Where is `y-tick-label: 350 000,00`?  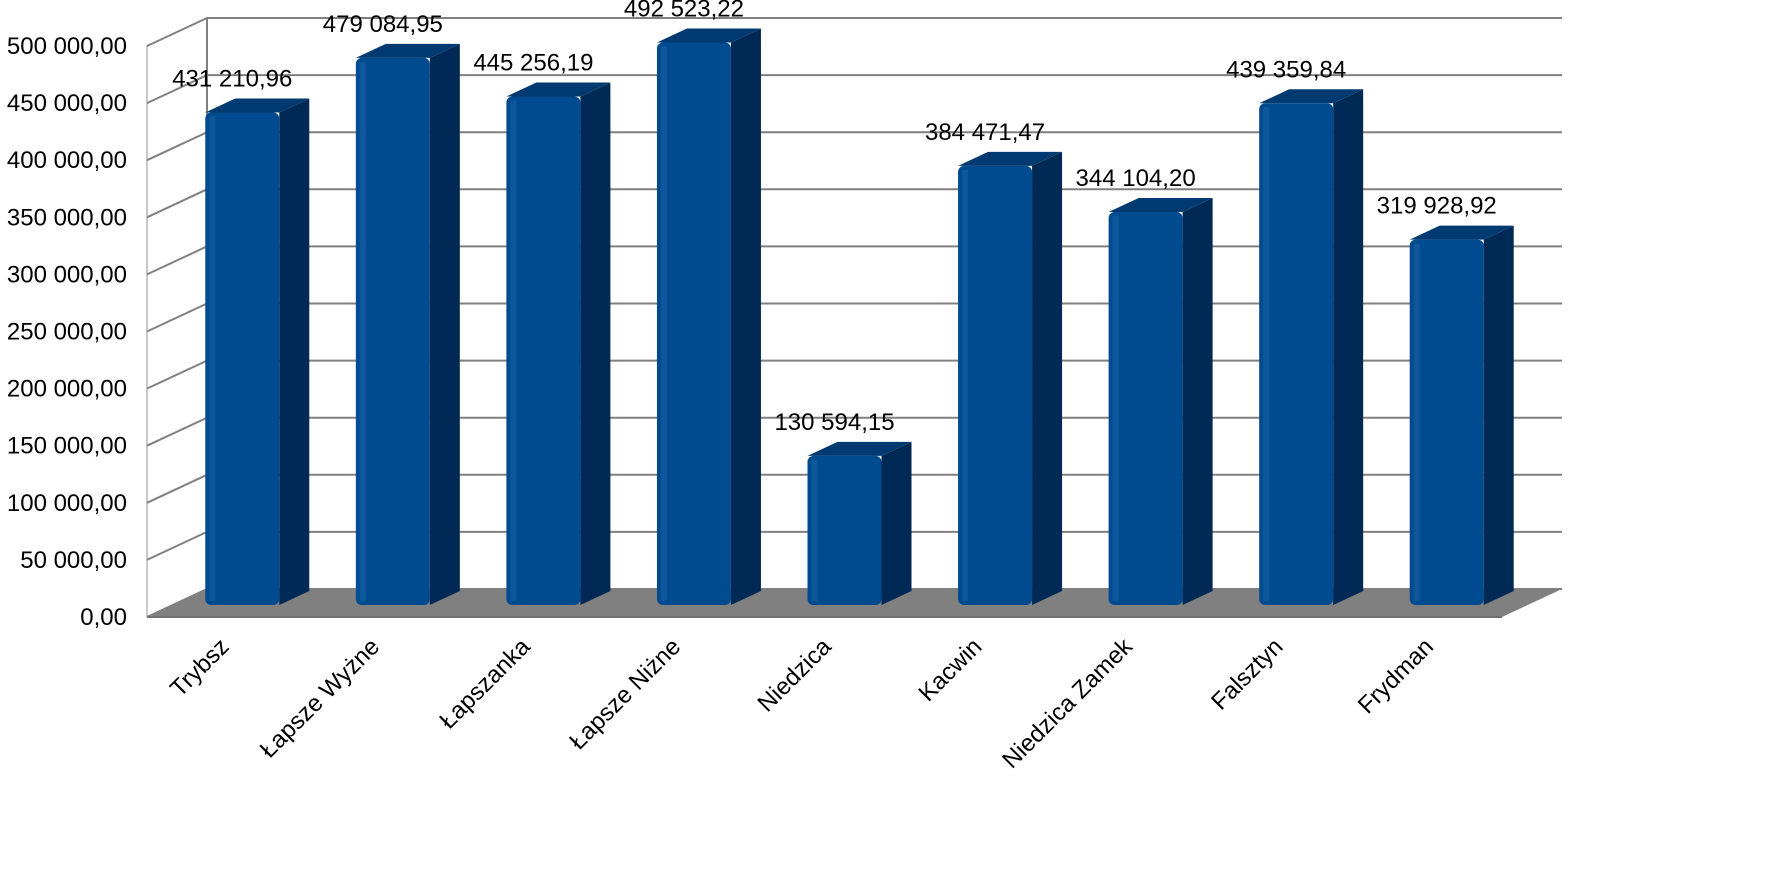
y-tick-label: 350 000,00 is located at coordinates (67, 217).